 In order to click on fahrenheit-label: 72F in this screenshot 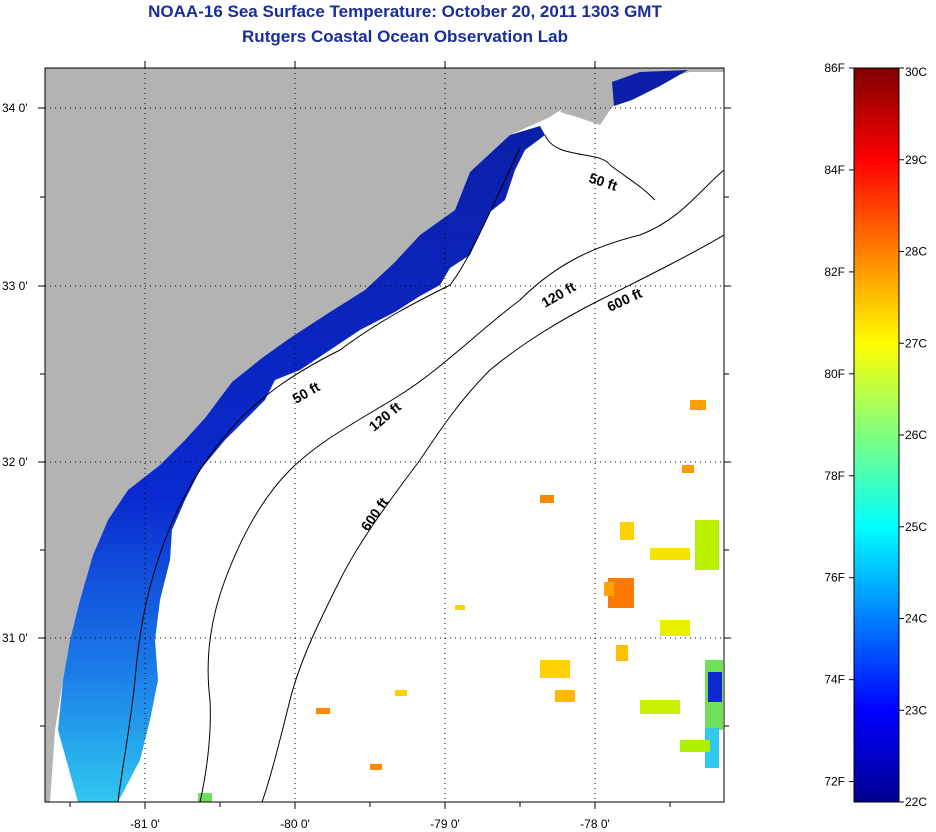, I will do `click(834, 782)`.